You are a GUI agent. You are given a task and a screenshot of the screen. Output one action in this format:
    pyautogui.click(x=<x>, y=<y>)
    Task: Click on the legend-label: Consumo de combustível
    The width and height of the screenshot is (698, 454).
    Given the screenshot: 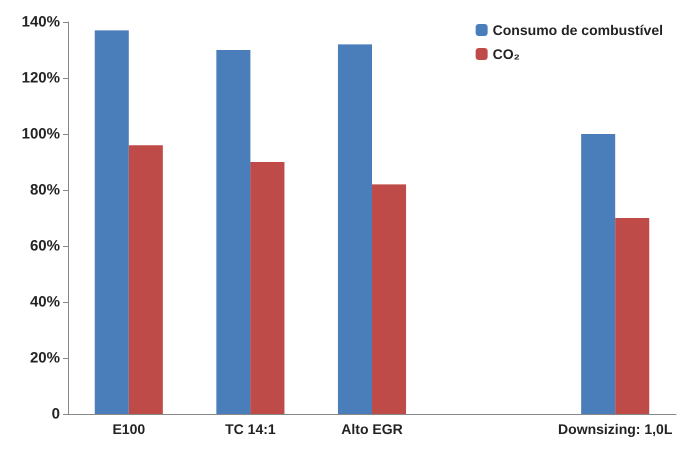 What is the action you would take?
    pyautogui.click(x=577, y=30)
    